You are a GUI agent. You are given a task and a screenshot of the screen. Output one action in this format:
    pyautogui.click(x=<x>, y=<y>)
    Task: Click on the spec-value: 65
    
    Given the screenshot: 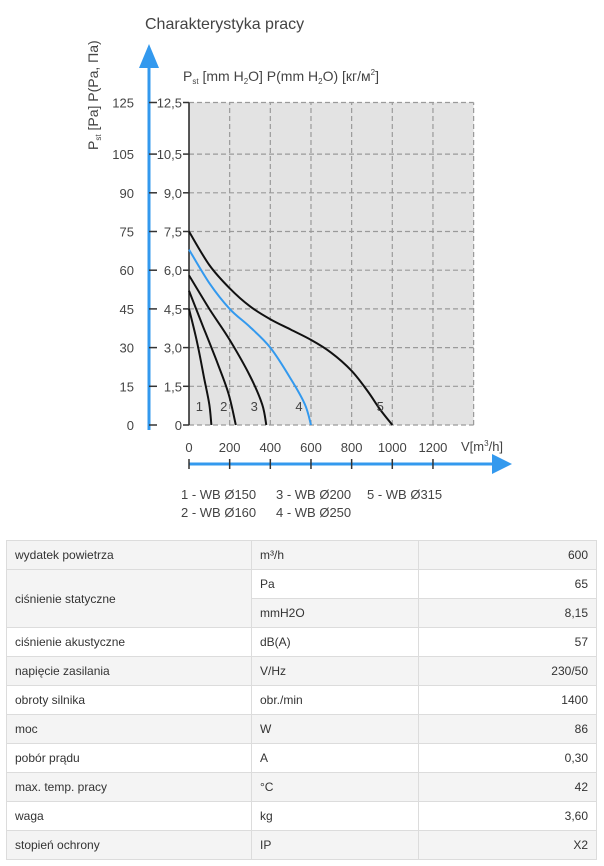 What is the action you would take?
    pyautogui.click(x=507, y=584)
    